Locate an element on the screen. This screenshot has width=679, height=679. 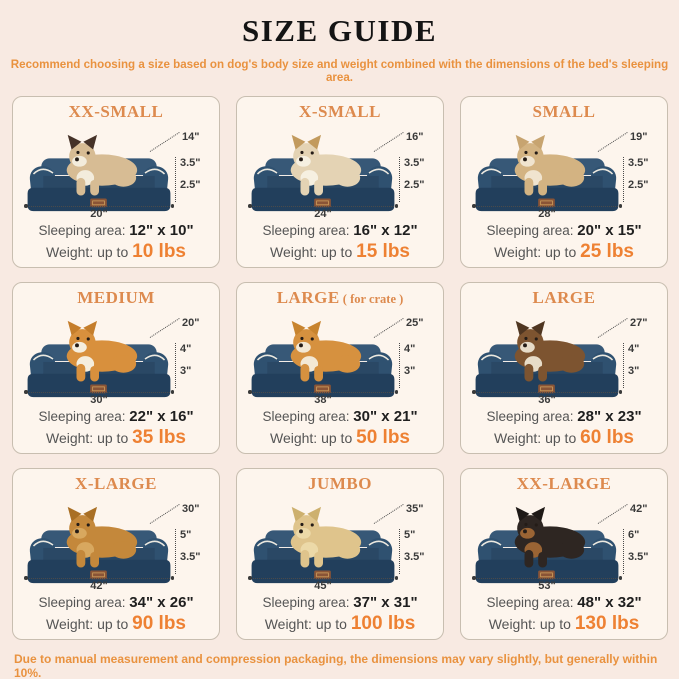
weight-value: 10 lbs is located at coordinates (159, 251).